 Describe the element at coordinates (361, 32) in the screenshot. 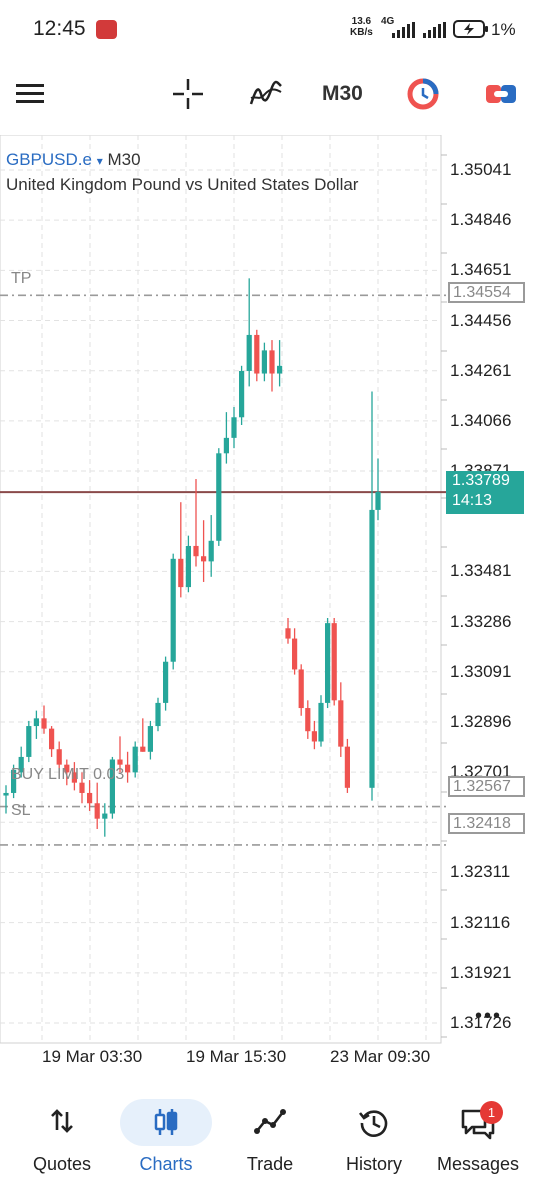

I see `network-speed-unit: KB/s` at that location.